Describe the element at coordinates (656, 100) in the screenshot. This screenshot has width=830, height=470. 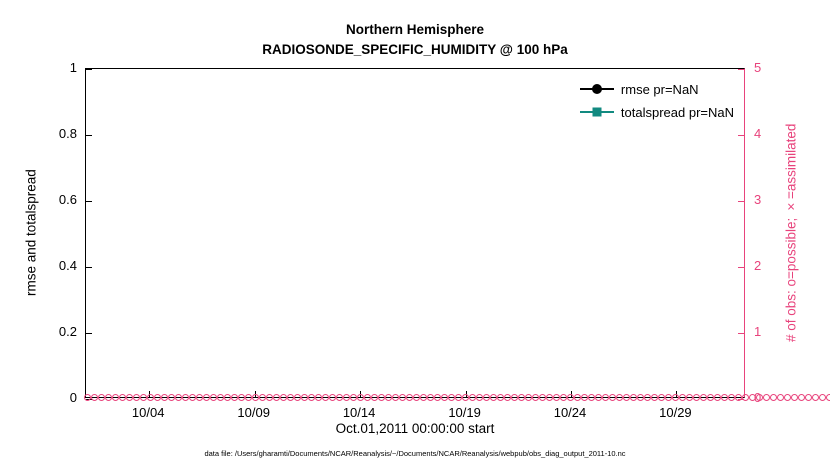
I see `legend: rmse pr=NaN totalspread pr=NaN` at that location.